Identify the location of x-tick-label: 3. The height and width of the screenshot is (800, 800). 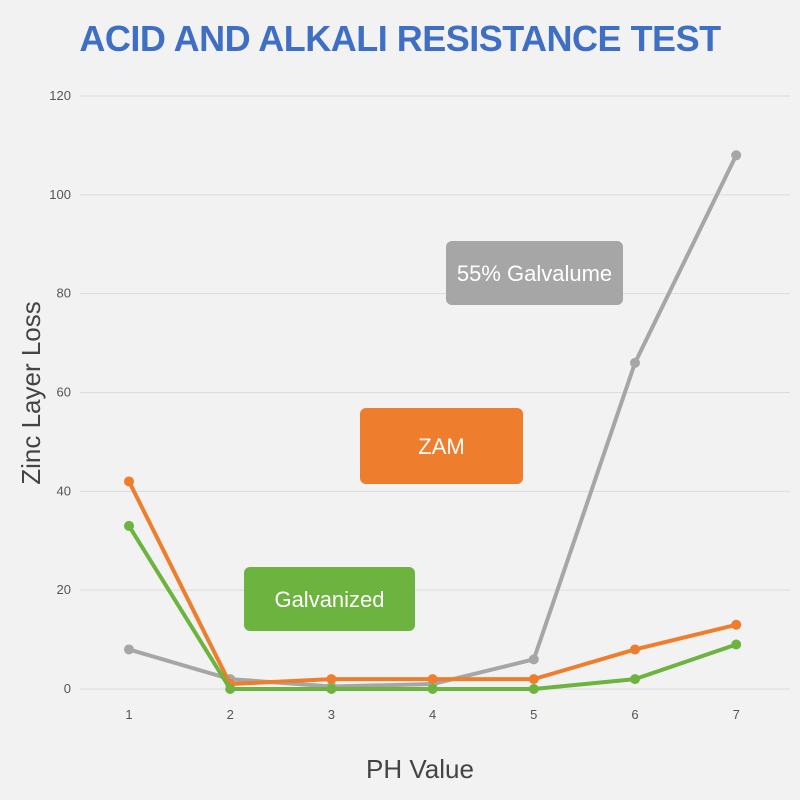
(331, 714).